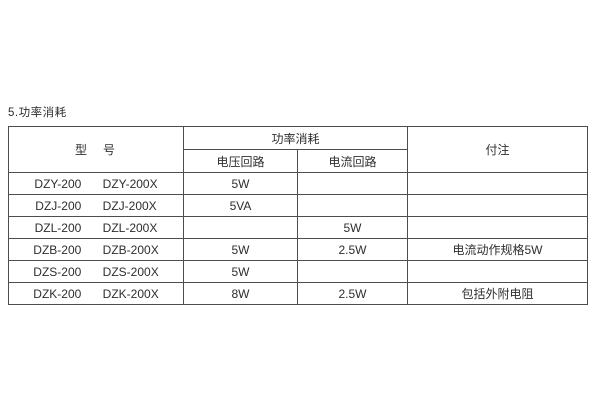 The image size is (600, 400). Describe the element at coordinates (96, 249) in the screenshot. I see `cell-model: DZB-200 DZB-200X` at that location.